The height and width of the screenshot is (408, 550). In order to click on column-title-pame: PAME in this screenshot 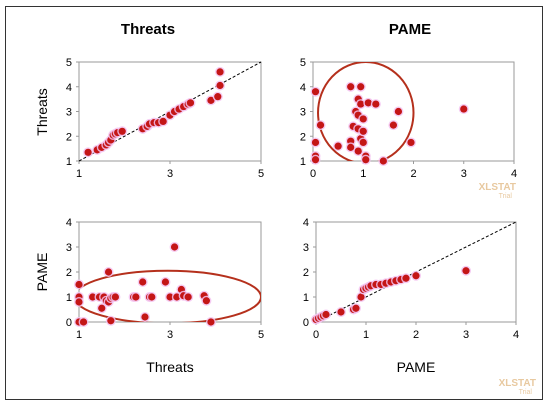, I will do `click(410, 29)`.